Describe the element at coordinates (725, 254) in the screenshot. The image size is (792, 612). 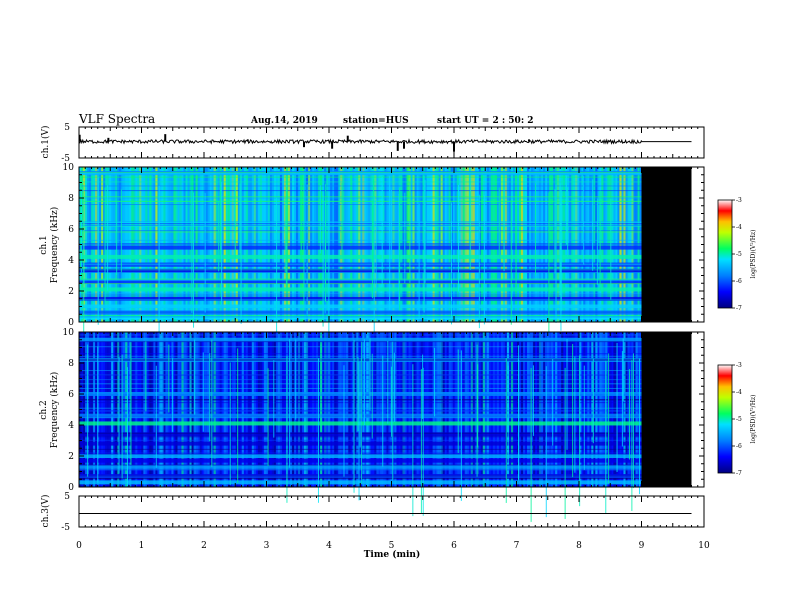
I see `colorbar-gradient` at that location.